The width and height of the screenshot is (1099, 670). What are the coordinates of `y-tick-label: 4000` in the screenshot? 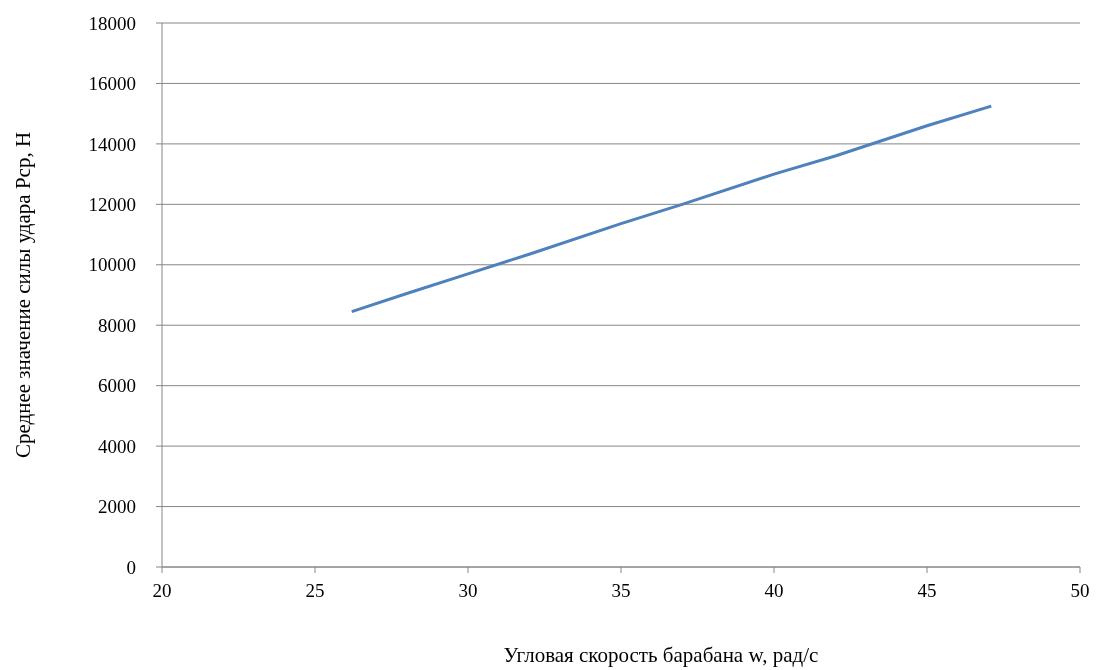 It's located at (117, 446).